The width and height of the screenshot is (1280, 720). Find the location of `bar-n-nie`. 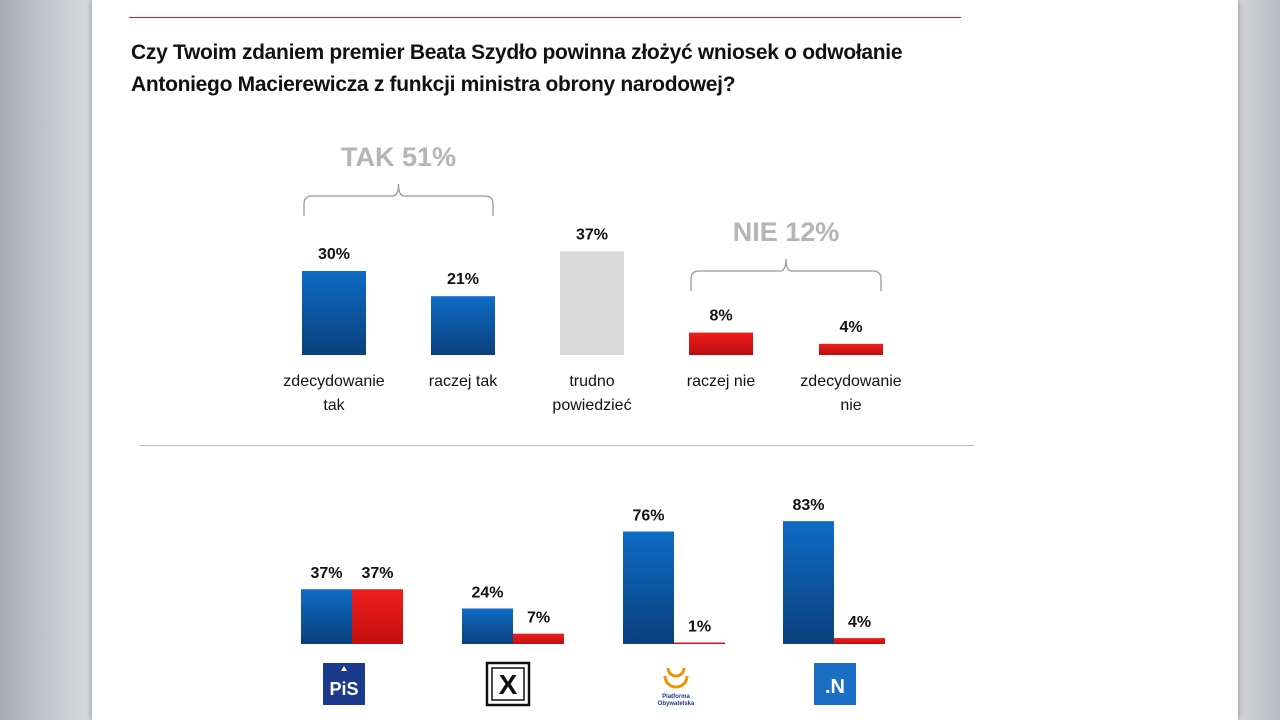

bar-n-nie is located at coordinates (859, 641).